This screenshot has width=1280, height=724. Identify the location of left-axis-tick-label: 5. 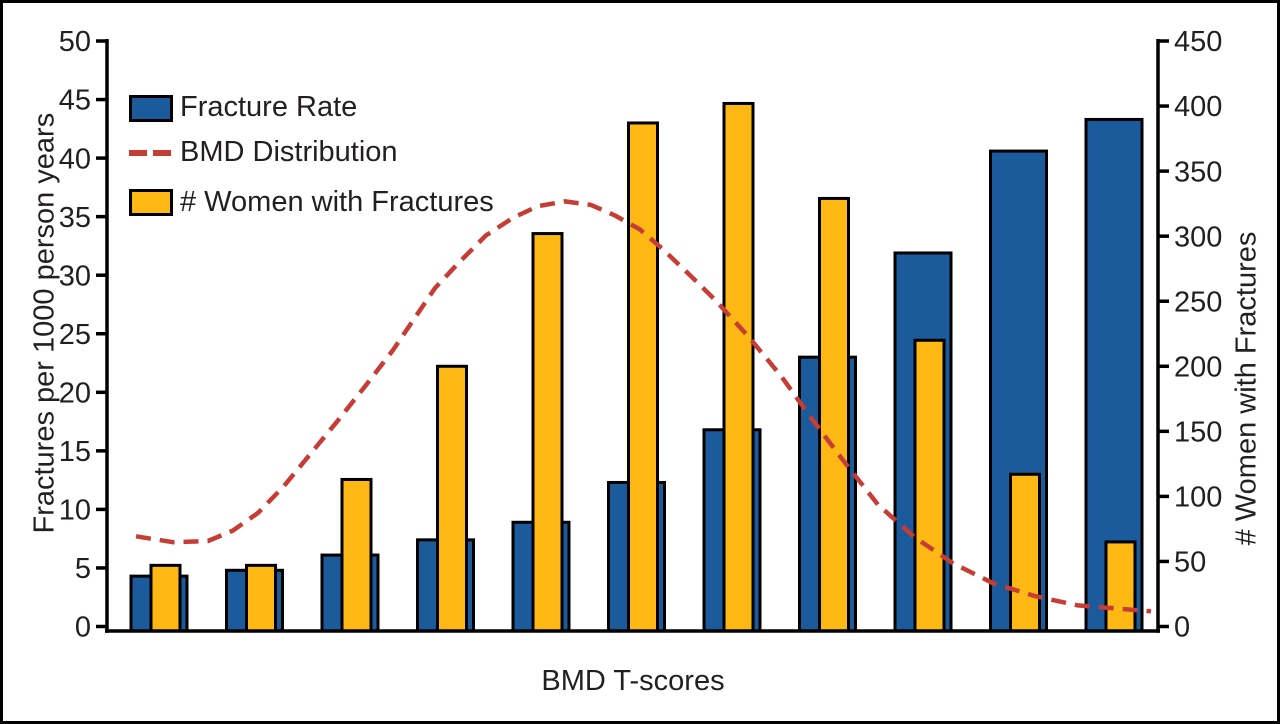
(83, 569).